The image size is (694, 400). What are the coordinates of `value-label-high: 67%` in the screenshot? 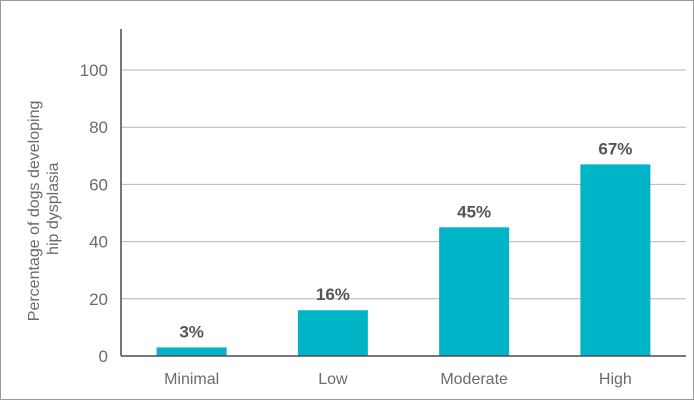 It's located at (615, 148).